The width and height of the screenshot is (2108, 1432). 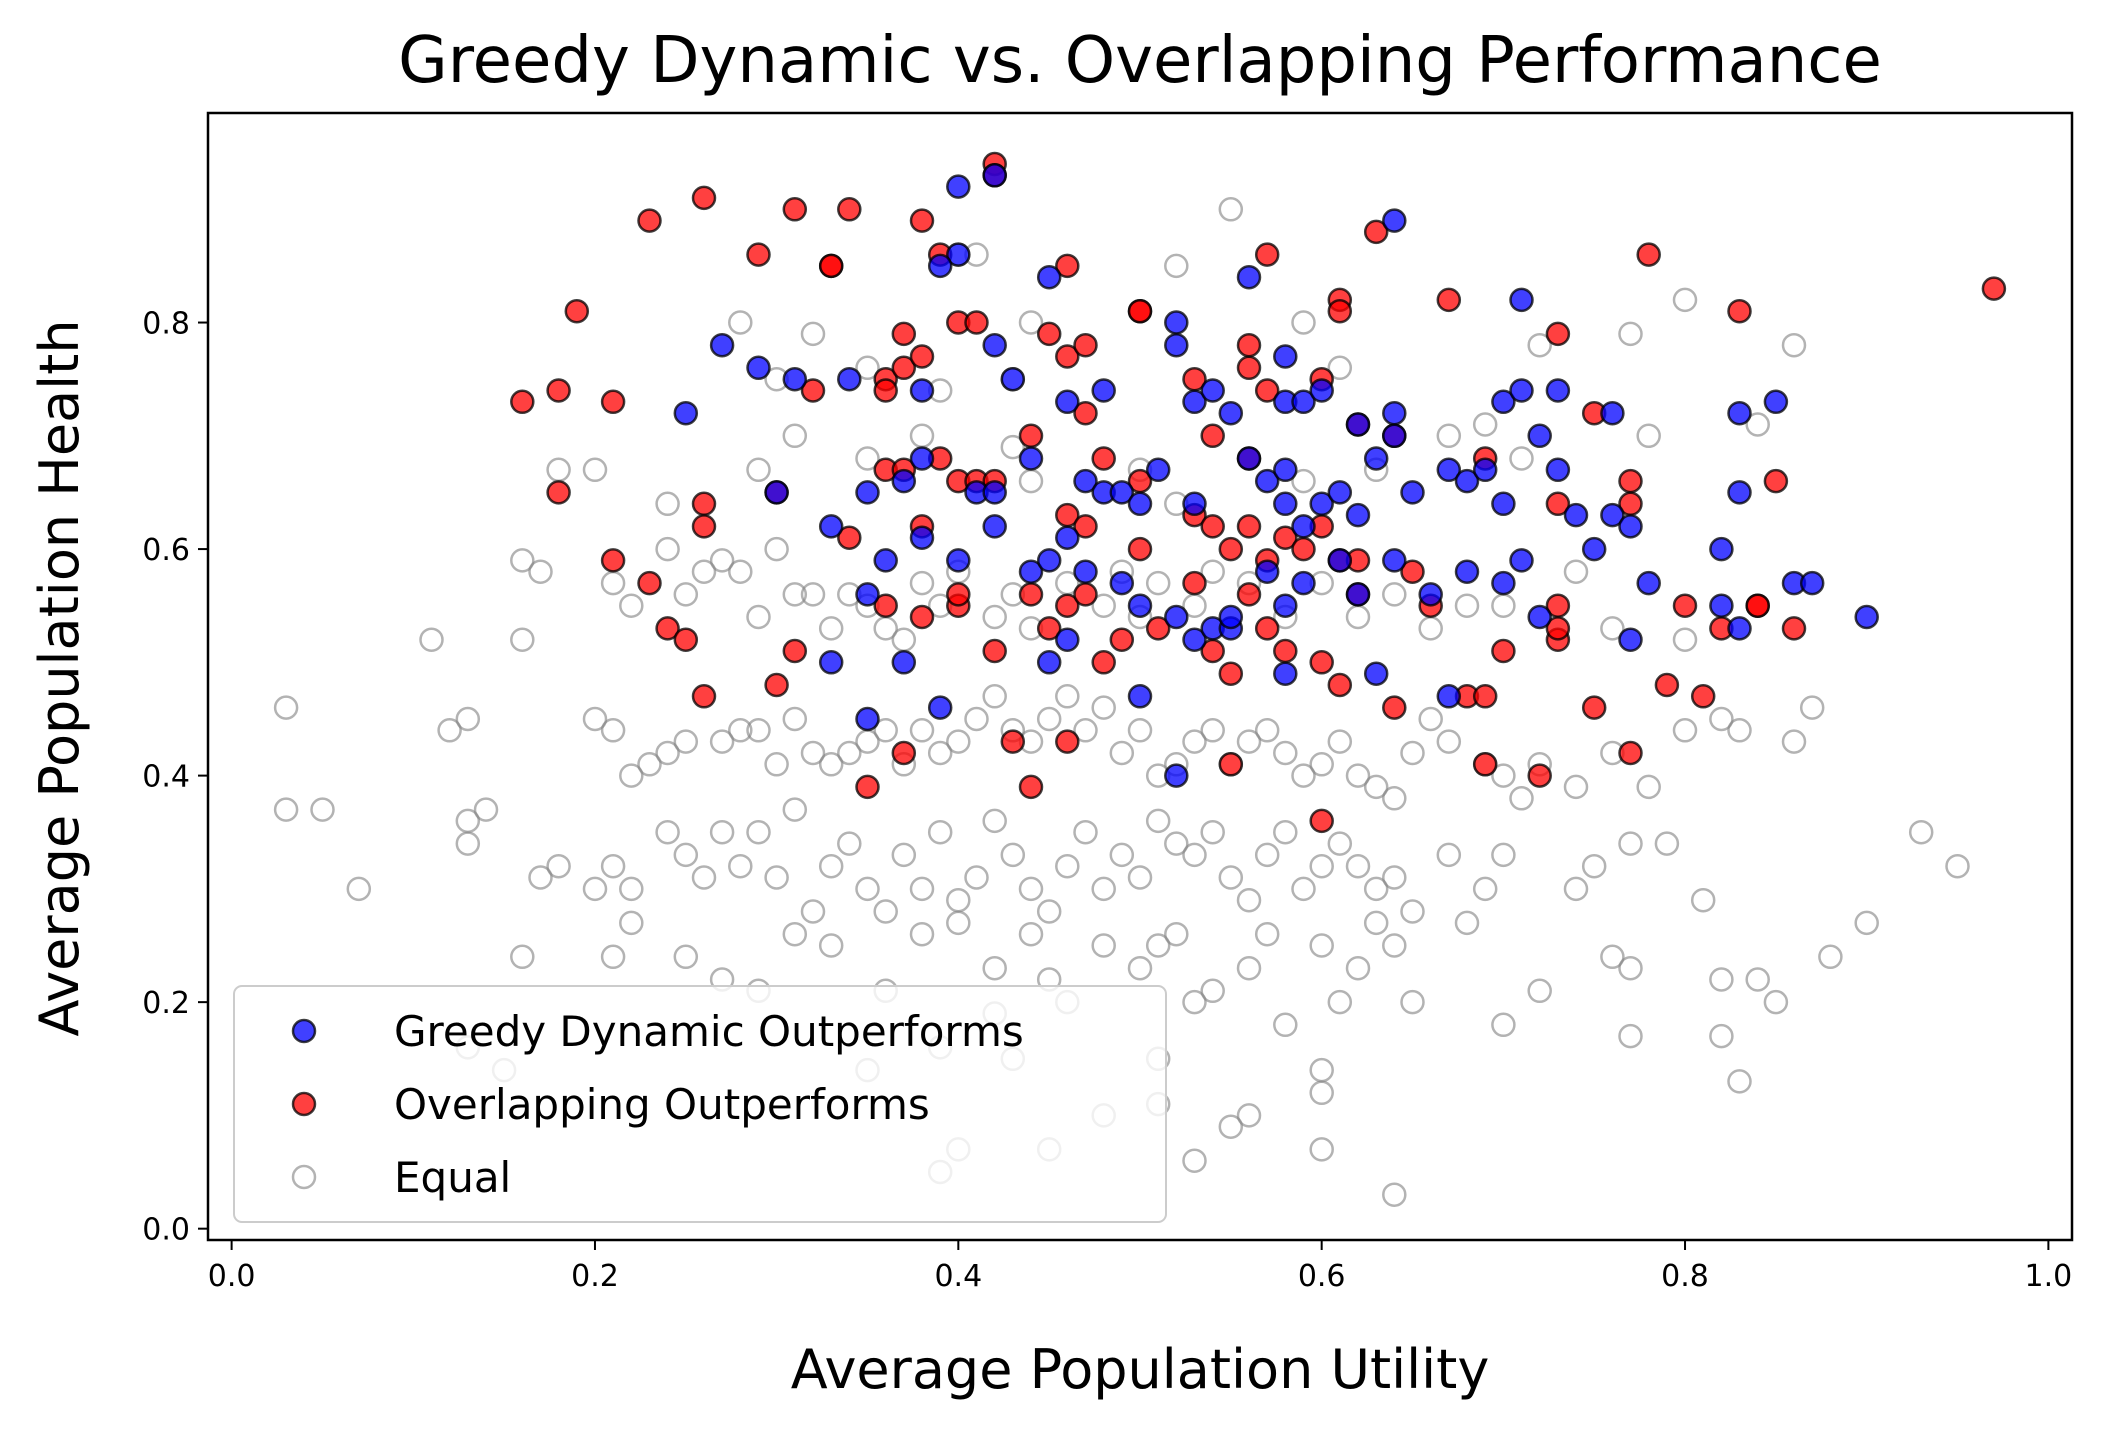 I want to click on legend-label-2: Equal, so click(x=452, y=1177).